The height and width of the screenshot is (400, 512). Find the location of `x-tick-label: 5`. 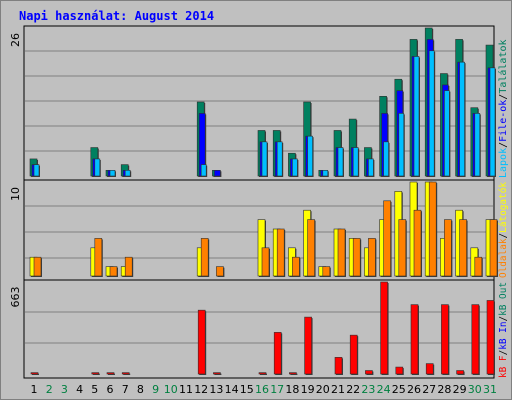

x-tick-label: 5 is located at coordinates (94, 389).